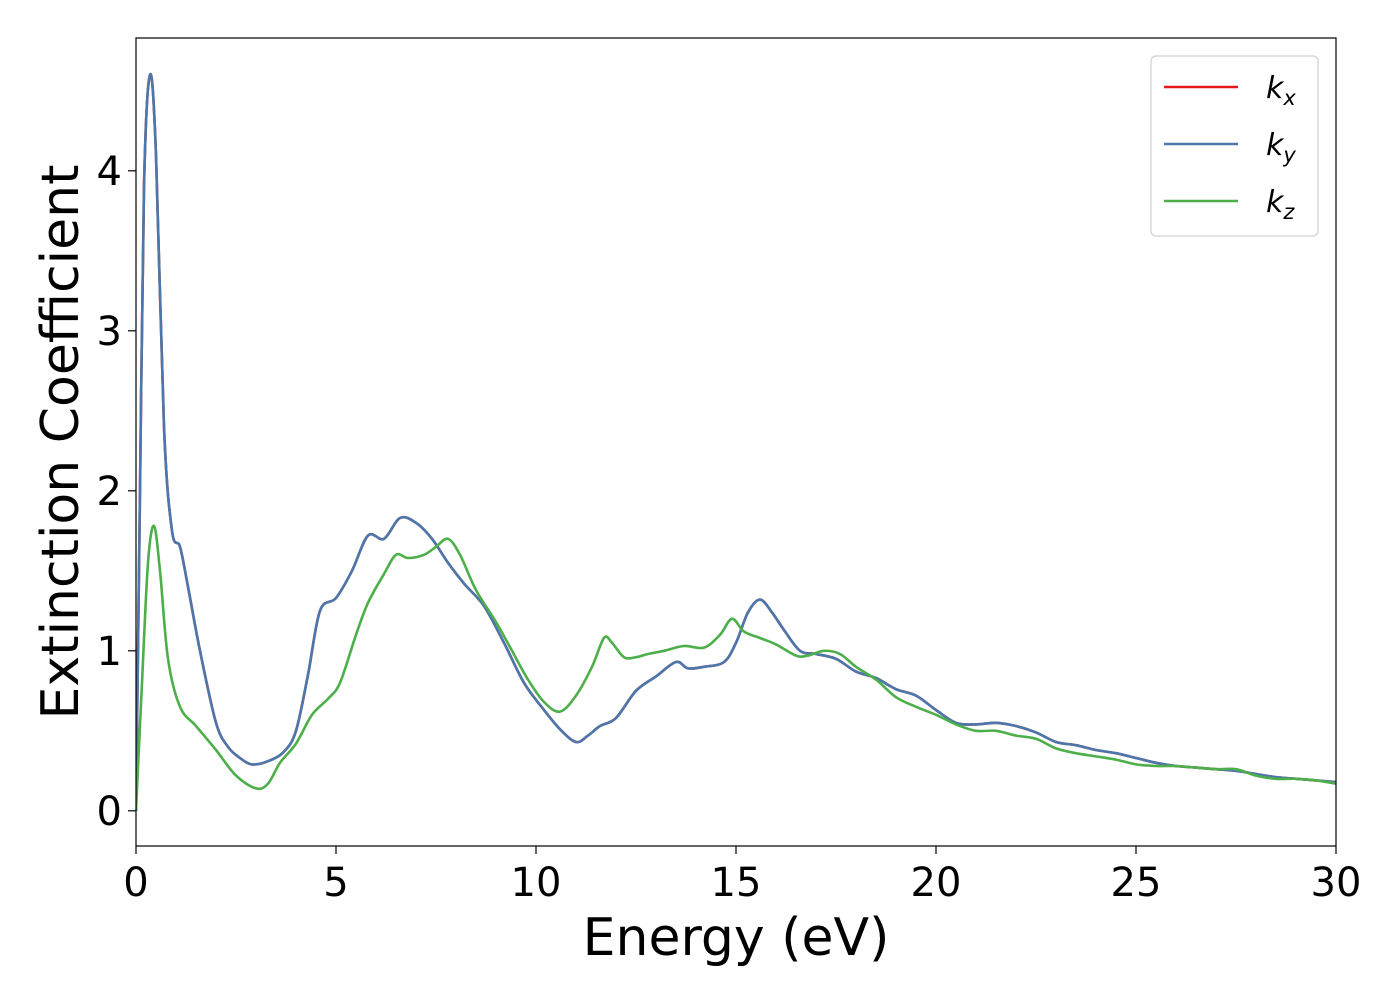 Image resolution: width=1400 pixels, height=1000 pixels. Describe the element at coordinates (1280, 204) in the screenshot. I see `legend-label-z: kz` at that location.